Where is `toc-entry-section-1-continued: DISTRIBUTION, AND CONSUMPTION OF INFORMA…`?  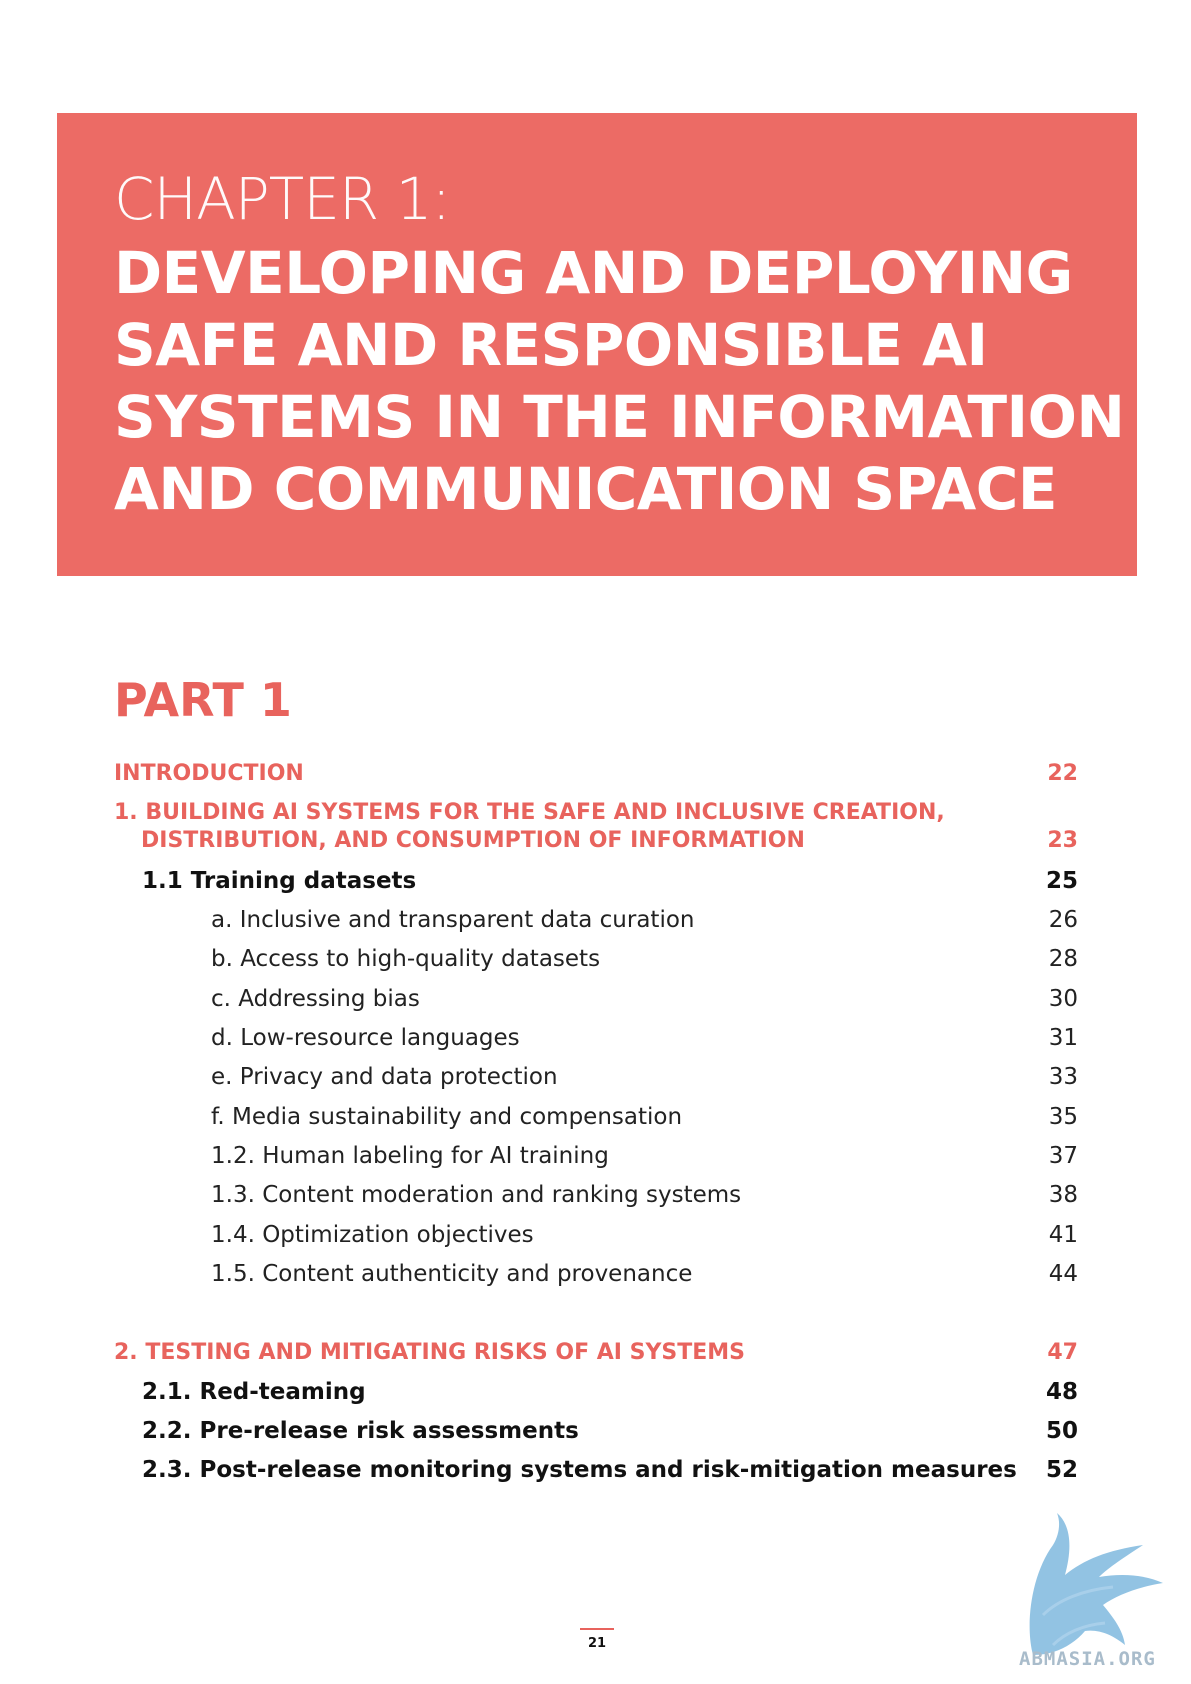 toc-entry-section-1-continued: DISTRIBUTION, AND CONSUMPTION OF INFORMA… is located at coordinates (596, 841).